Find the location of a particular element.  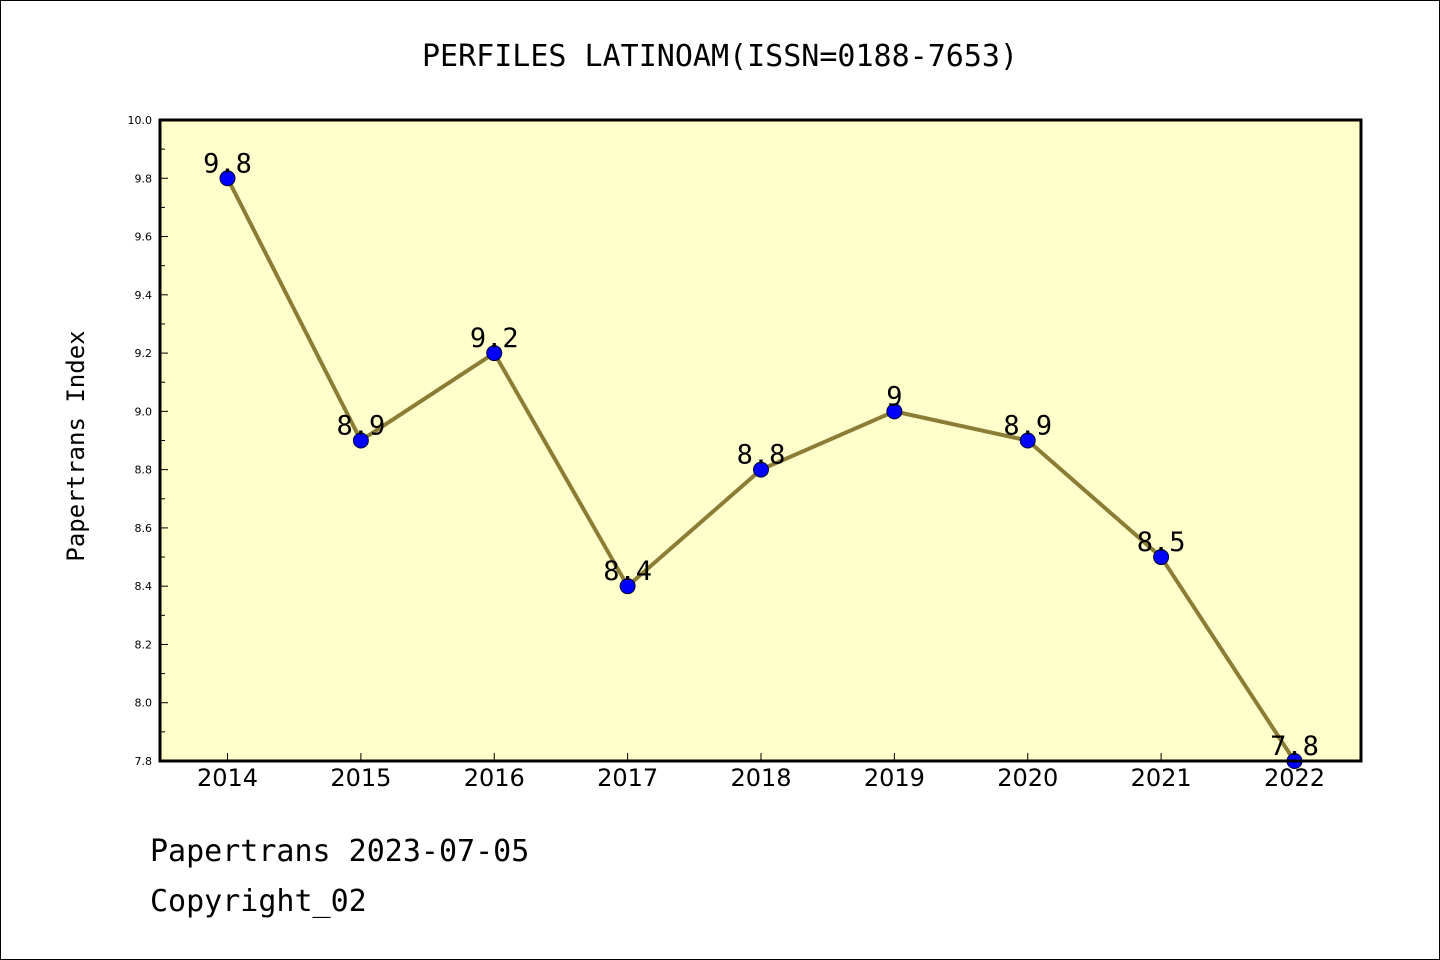

data-label: 7.8 is located at coordinates (1294, 746).